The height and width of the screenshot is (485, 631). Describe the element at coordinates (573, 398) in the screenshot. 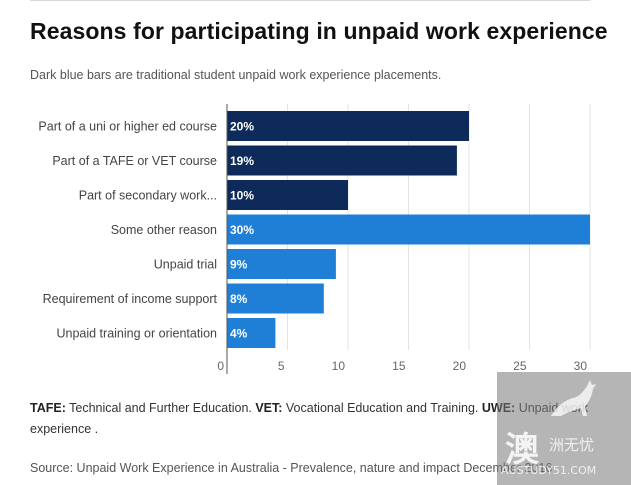

I see `kangaroo-logo` at that location.